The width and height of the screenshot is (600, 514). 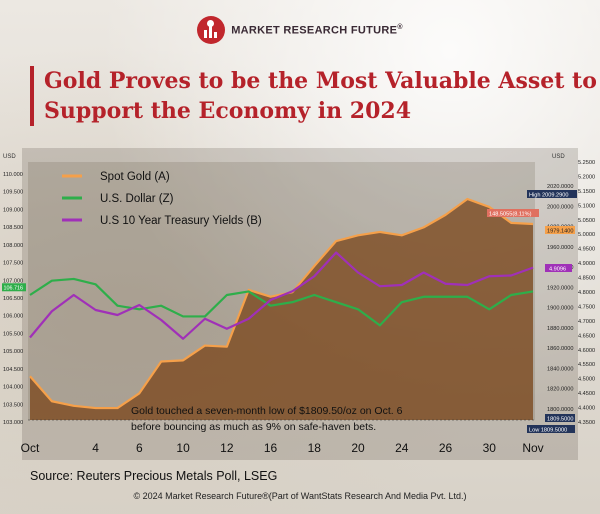 I want to click on gold-last-label: 1979.1400, so click(x=560, y=232).